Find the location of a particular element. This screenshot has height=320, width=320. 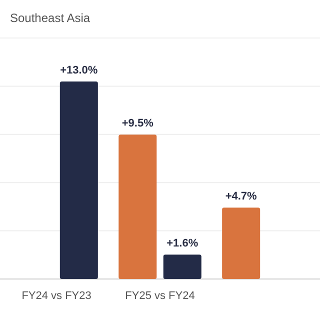

data-label: +13.0% is located at coordinates (79, 70).